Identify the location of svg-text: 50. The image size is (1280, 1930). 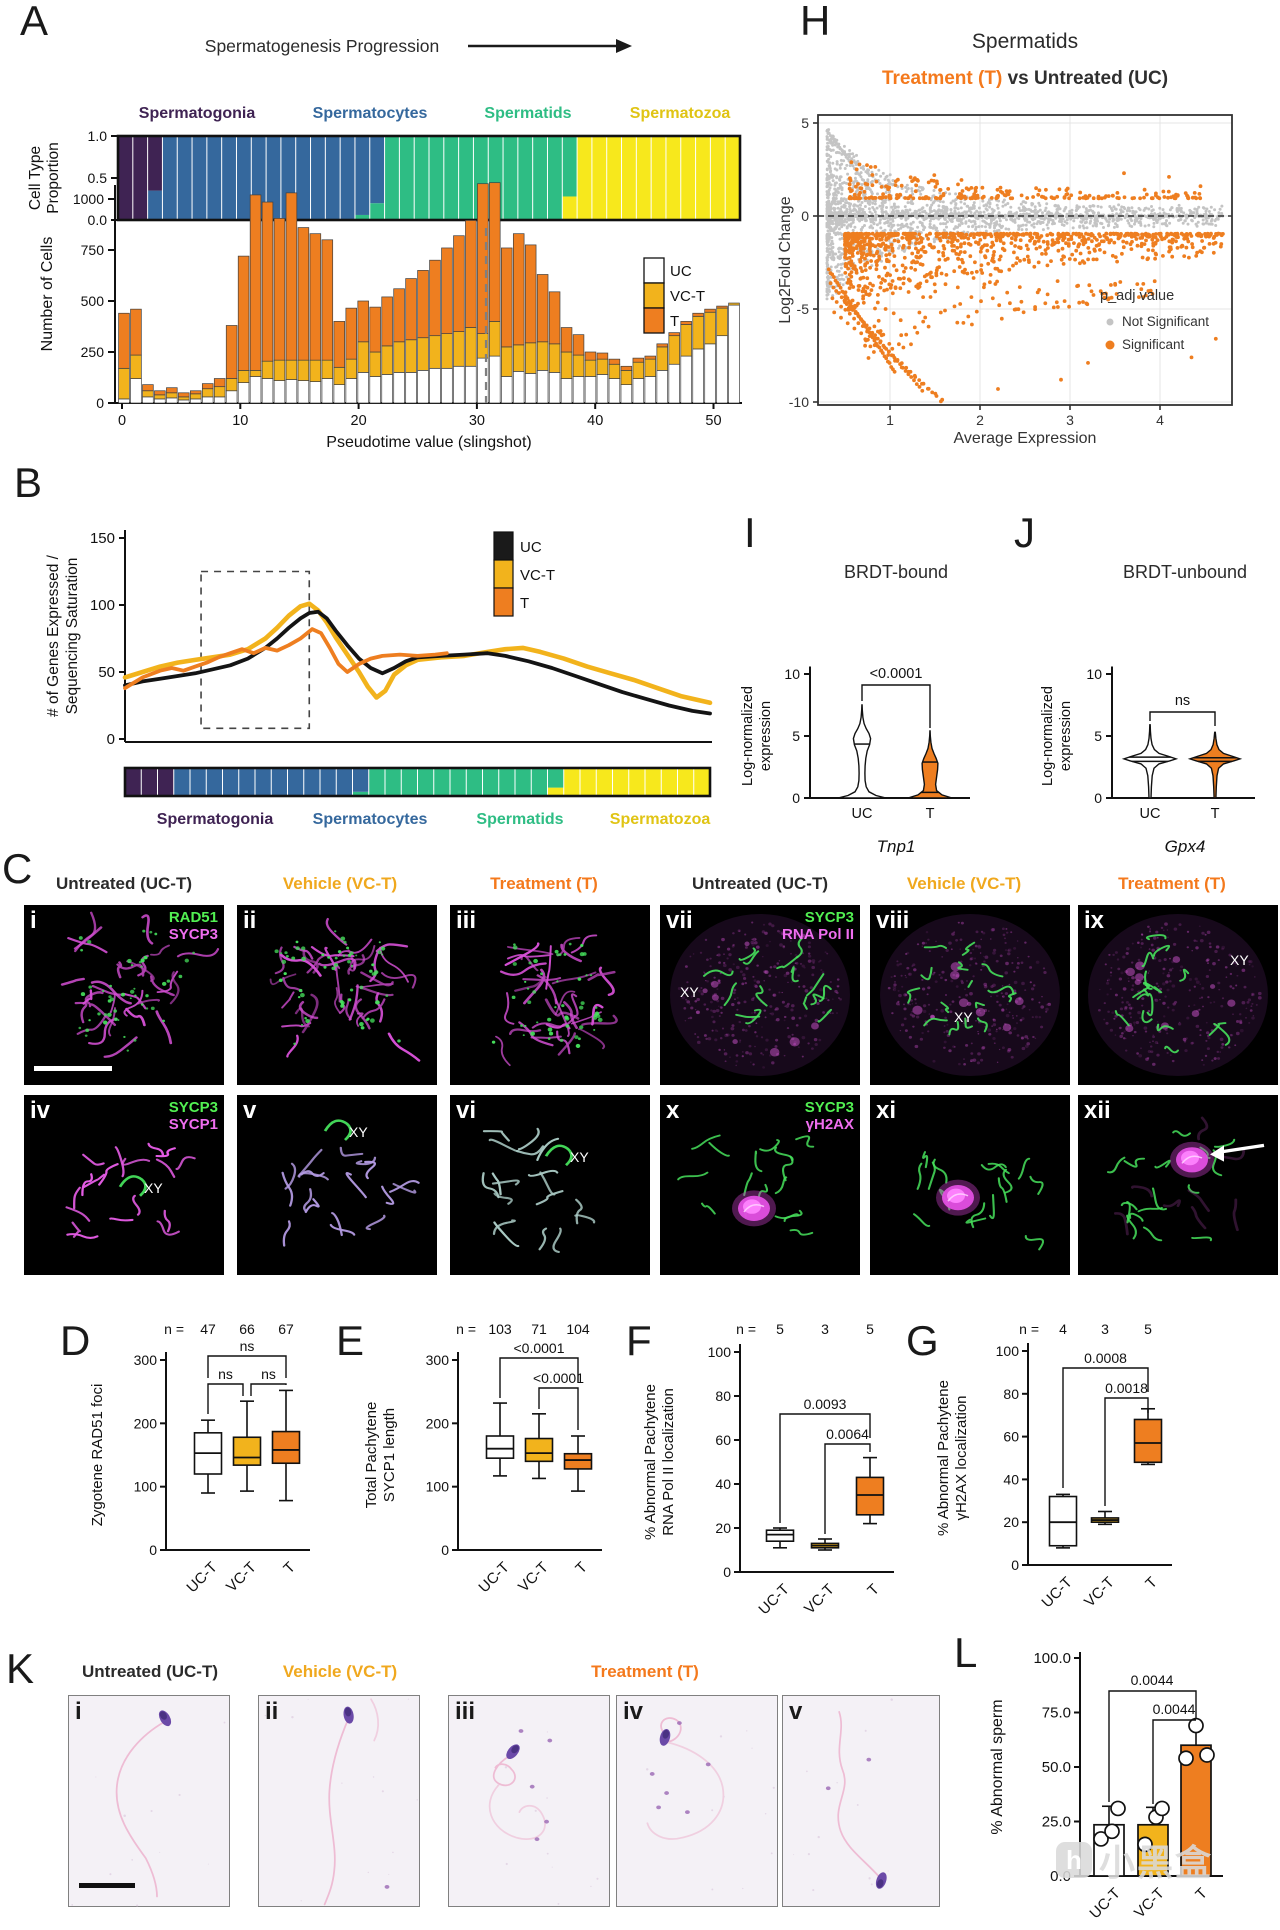
(106, 672).